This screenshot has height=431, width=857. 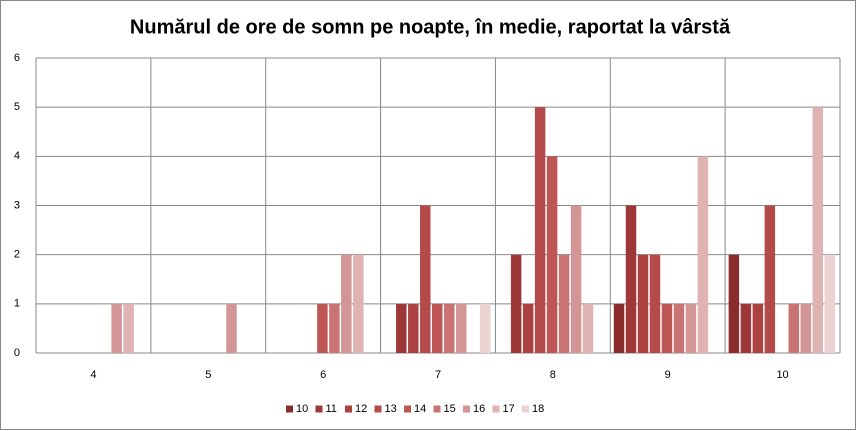 What do you see at coordinates (17, 255) in the screenshot?
I see `y-tick-label: 2` at bounding box center [17, 255].